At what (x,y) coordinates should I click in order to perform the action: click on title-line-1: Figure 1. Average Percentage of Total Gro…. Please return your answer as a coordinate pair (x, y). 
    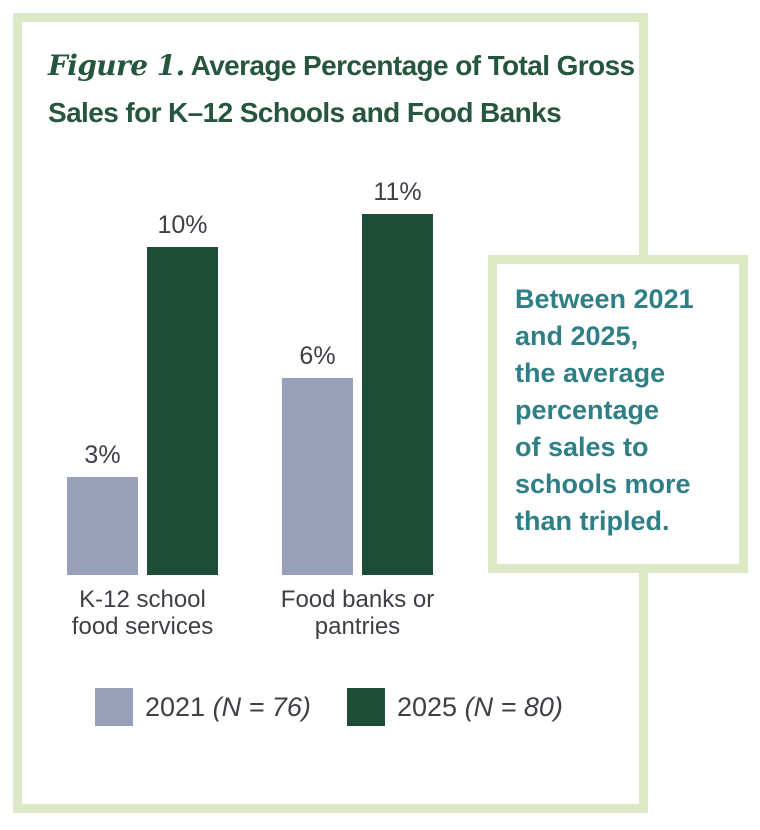
    Looking at the image, I should click on (348, 65).